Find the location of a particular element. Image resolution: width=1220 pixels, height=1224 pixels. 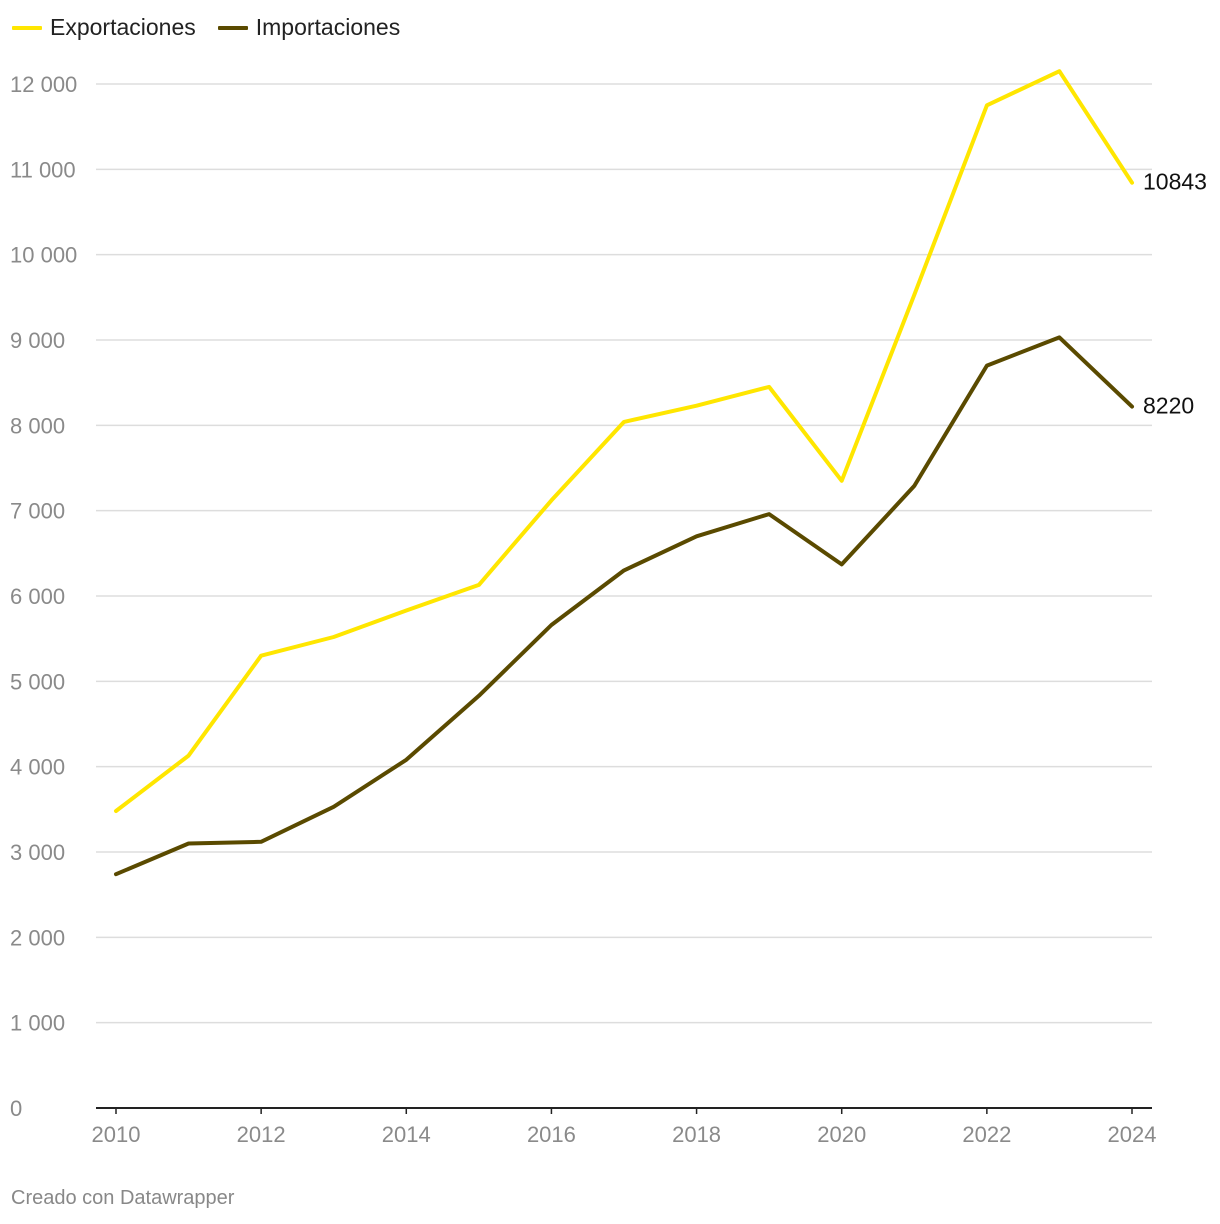

y-tick-label: 4 000 is located at coordinates (37, 767).